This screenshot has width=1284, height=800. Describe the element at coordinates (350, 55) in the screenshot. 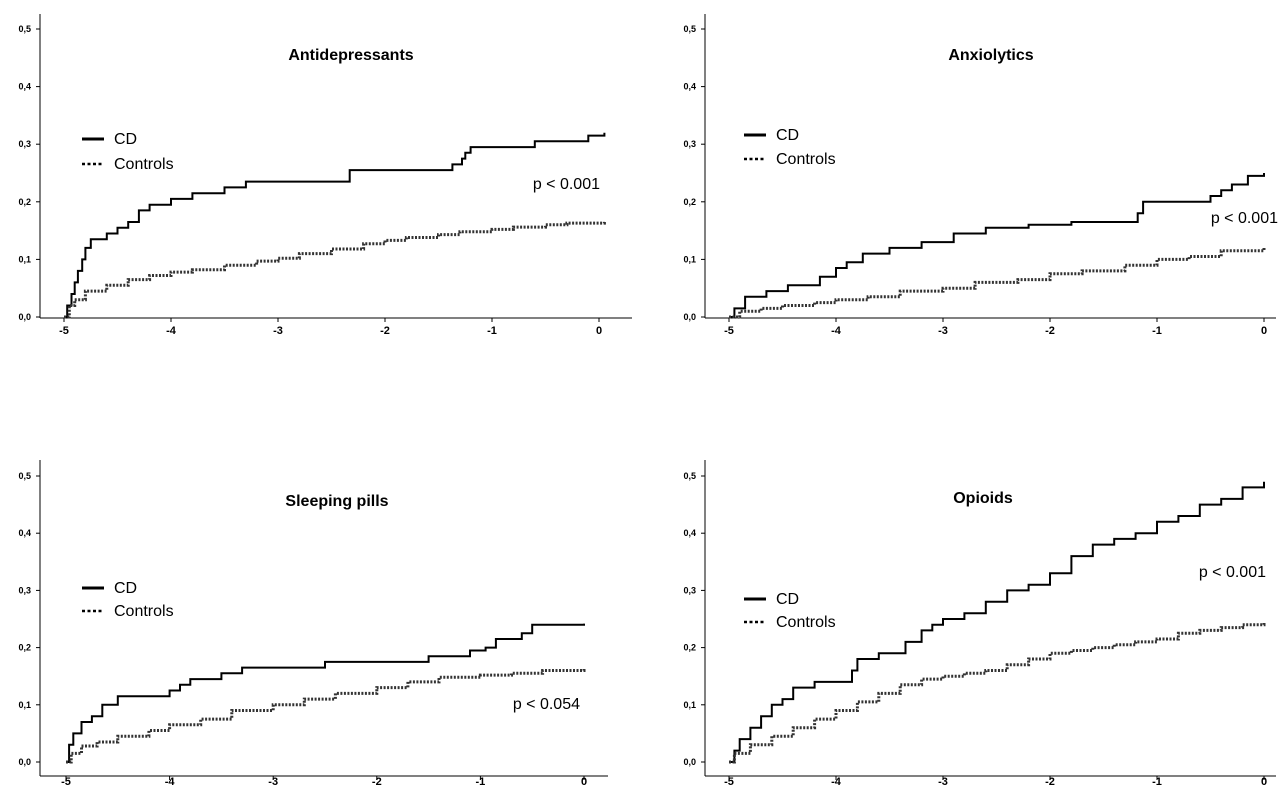

I see `chart-title: Antidepressants` at that location.